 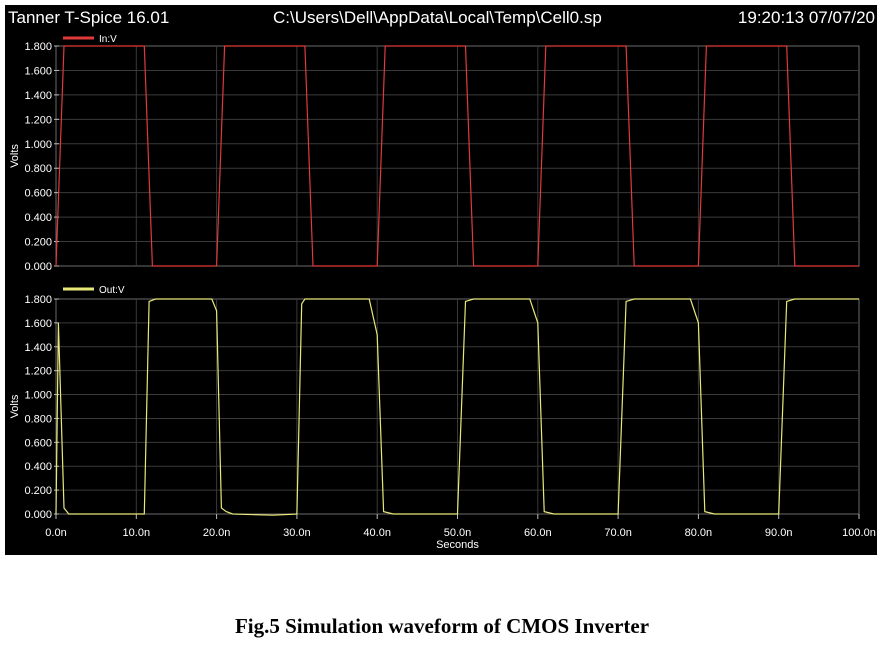 What do you see at coordinates (806, 17) in the screenshot?
I see `timestamp: 19:20:13 07/07/20` at bounding box center [806, 17].